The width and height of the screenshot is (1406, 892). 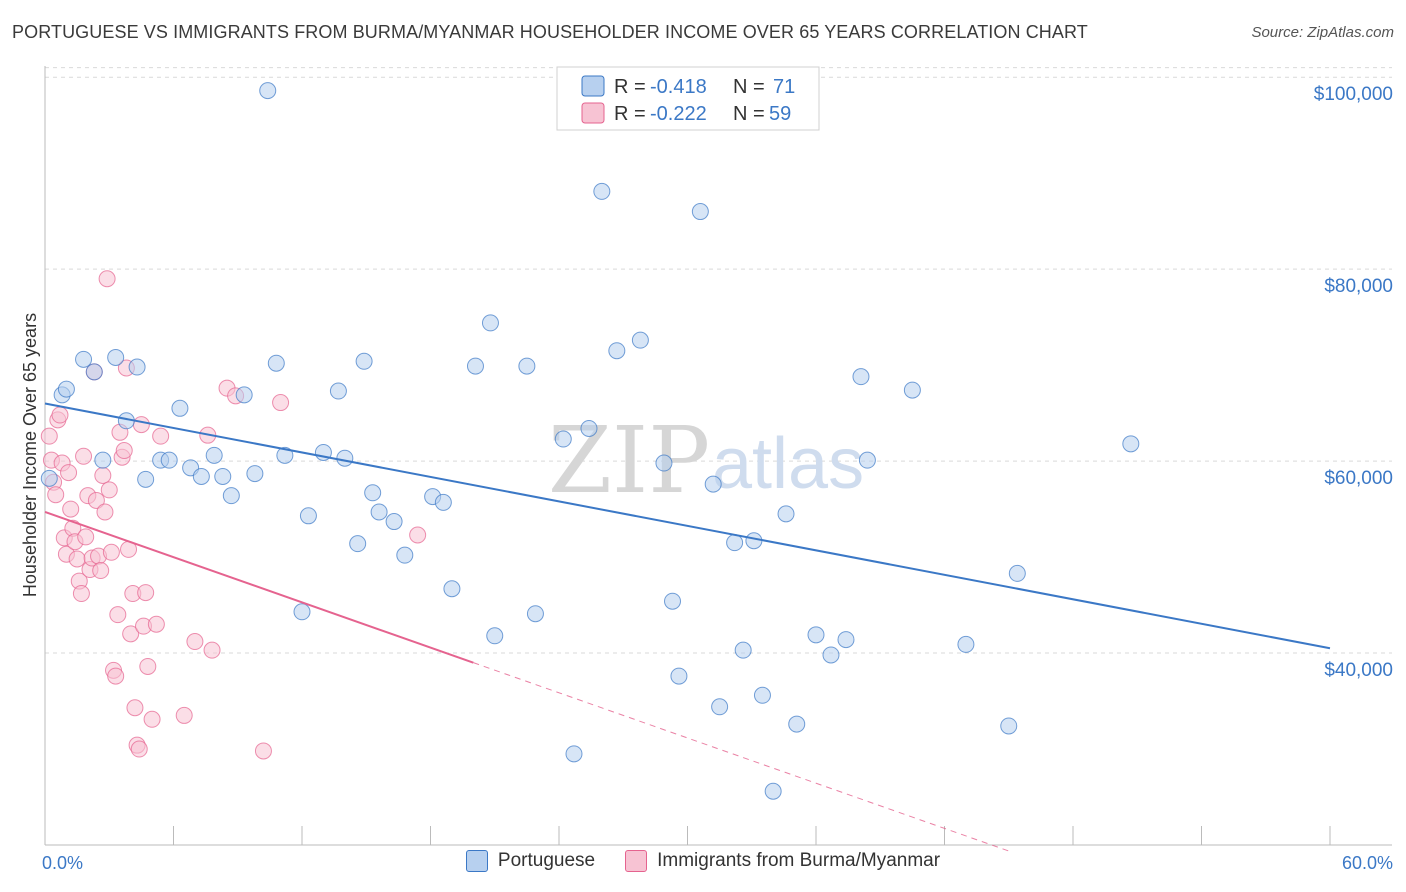 I want to click on y-tick-label: $40,000, so click(x=1358, y=670).